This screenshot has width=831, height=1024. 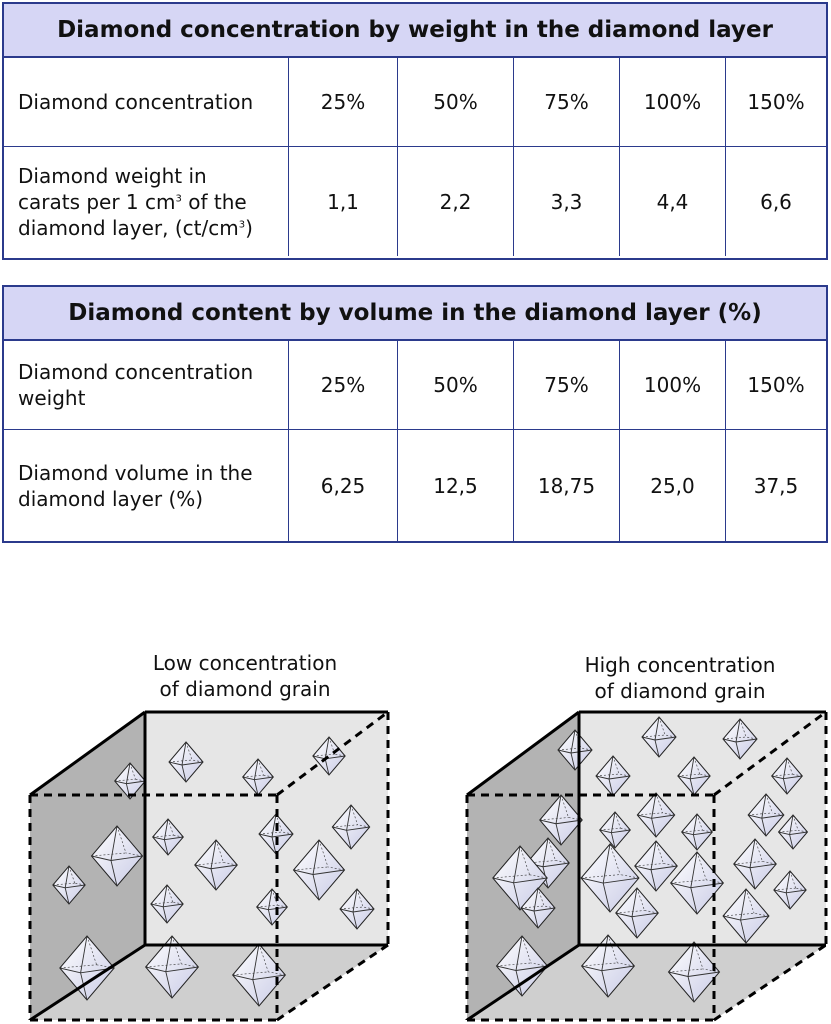 I want to click on row-label: Diamond concentration, so click(x=146, y=102).